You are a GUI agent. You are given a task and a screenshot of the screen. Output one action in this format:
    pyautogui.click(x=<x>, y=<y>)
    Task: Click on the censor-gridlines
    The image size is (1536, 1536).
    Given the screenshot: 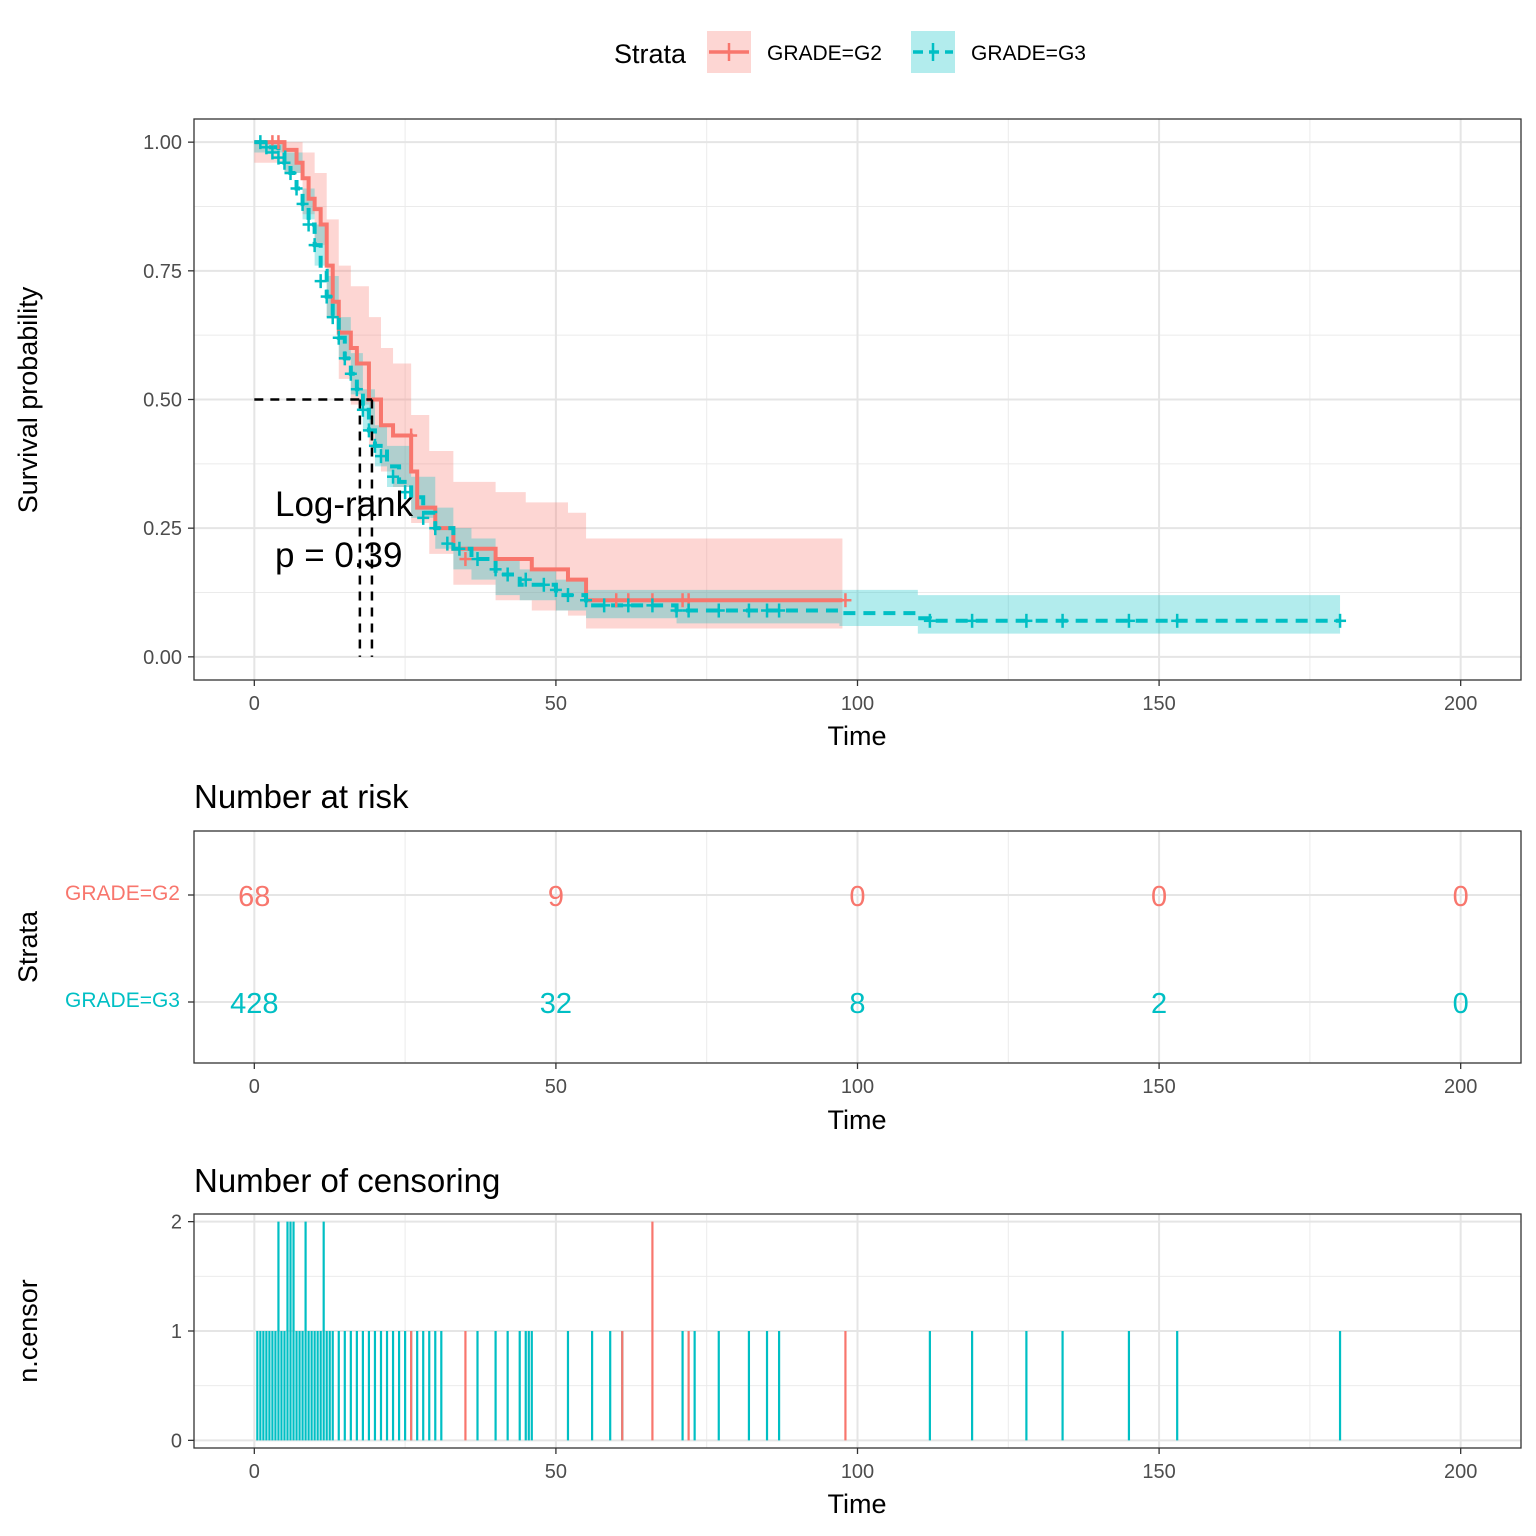 What is the action you would take?
    pyautogui.click(x=857, y=1331)
    